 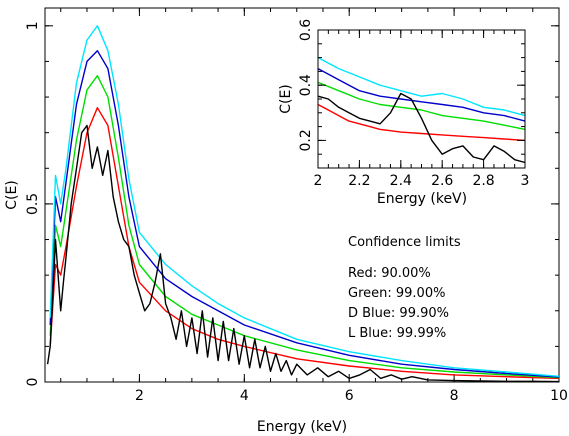 What do you see at coordinates (33, 204) in the screenshot?
I see `main-y-tick-label-1: 0.5` at bounding box center [33, 204].